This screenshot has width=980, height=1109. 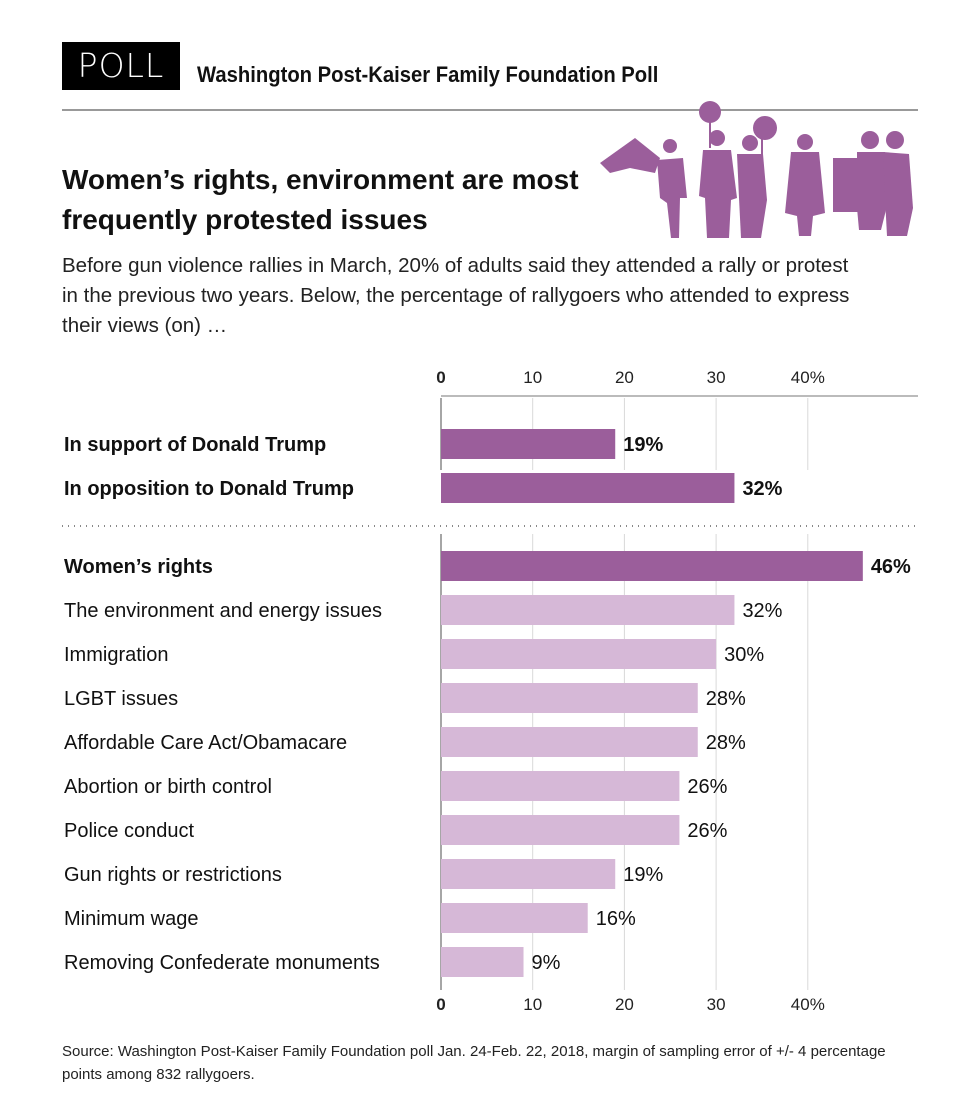 What do you see at coordinates (129, 831) in the screenshot?
I see `category-label: Police conduct` at bounding box center [129, 831].